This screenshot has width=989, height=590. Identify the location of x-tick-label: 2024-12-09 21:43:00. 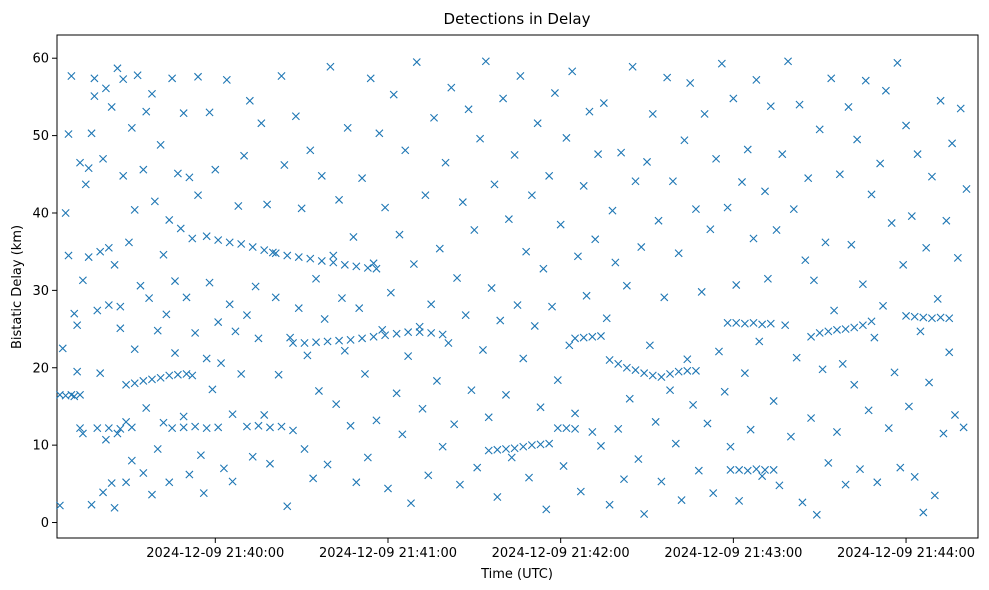
(733, 553).